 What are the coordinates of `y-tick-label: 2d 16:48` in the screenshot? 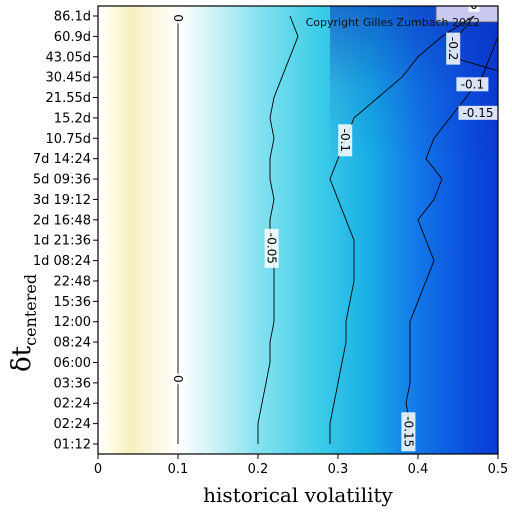 It's located at (62, 220).